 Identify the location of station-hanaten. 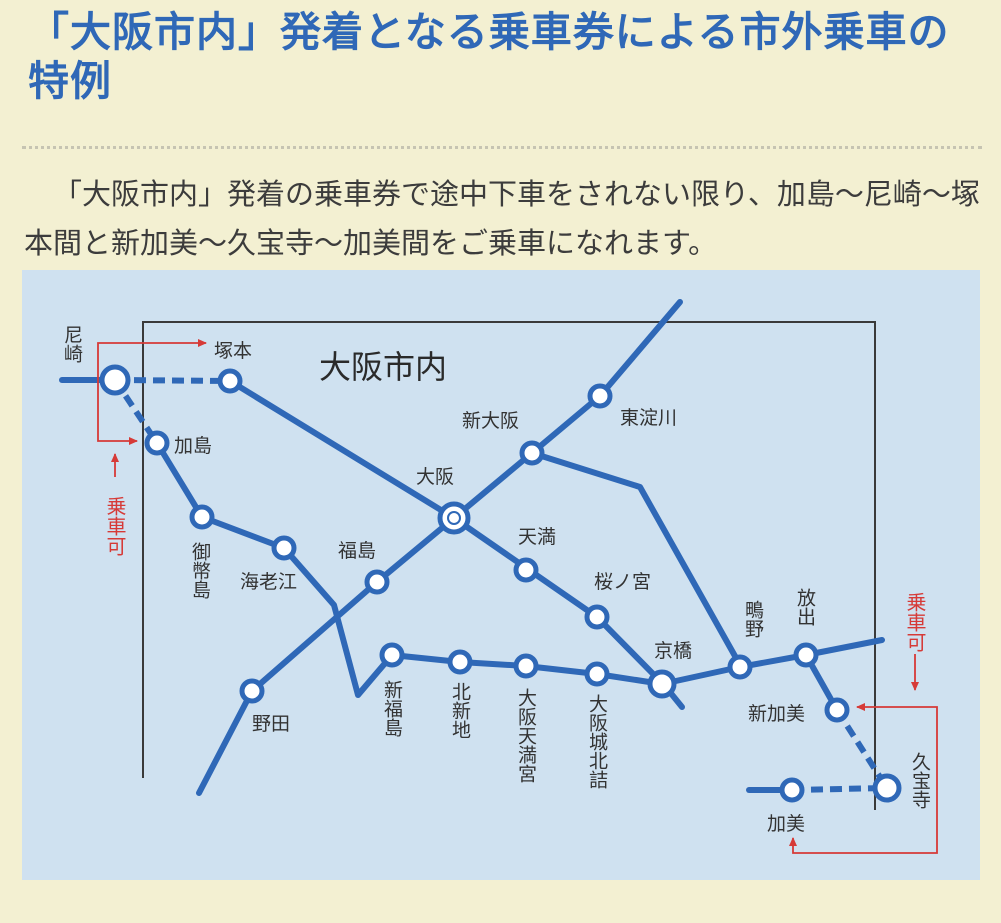
(806, 655).